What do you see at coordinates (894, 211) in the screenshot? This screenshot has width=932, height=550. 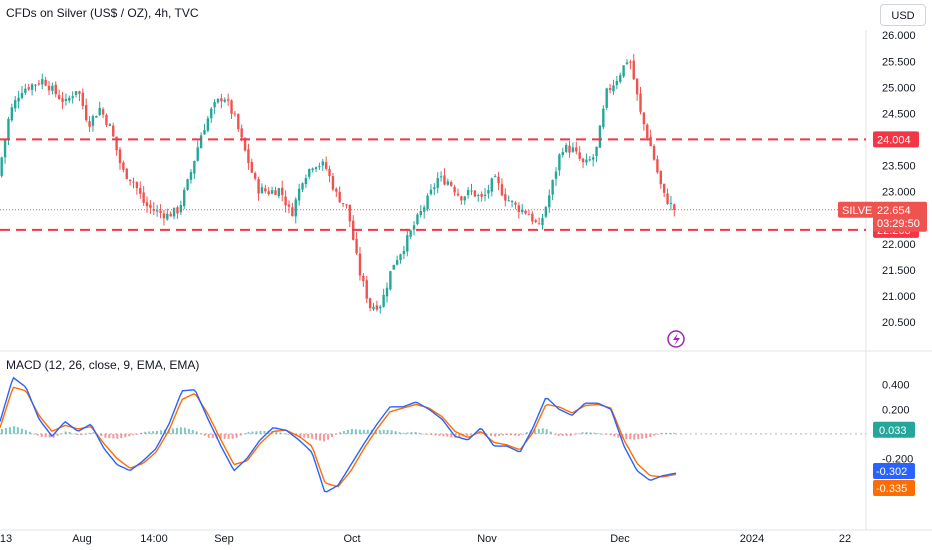 I see `last-price-label: 22.654` at bounding box center [894, 211].